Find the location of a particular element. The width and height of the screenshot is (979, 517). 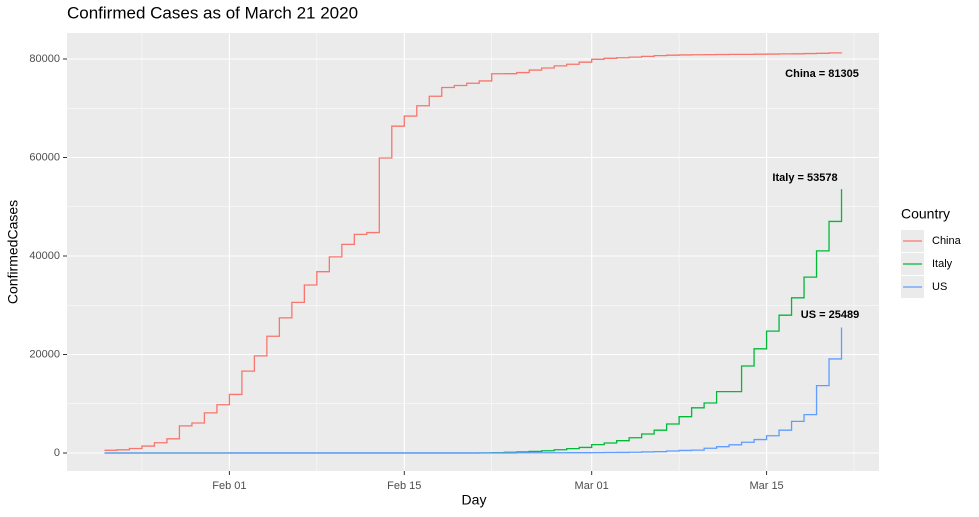

legend-label: US is located at coordinates (939, 287).